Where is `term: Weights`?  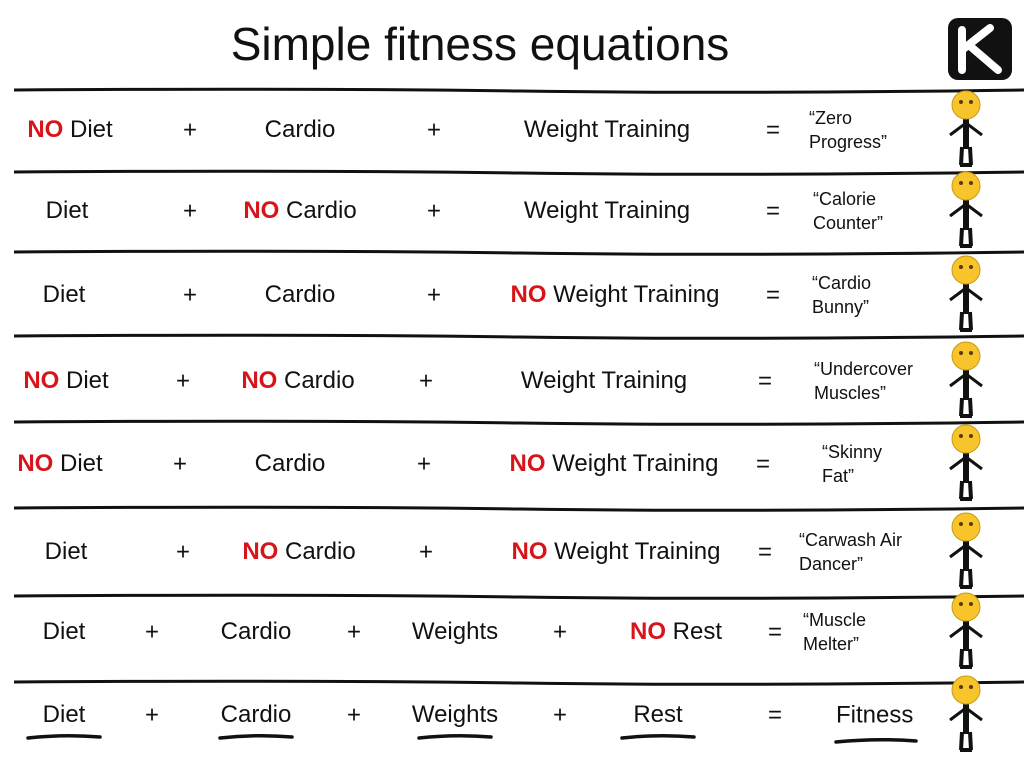 term: Weights is located at coordinates (455, 714).